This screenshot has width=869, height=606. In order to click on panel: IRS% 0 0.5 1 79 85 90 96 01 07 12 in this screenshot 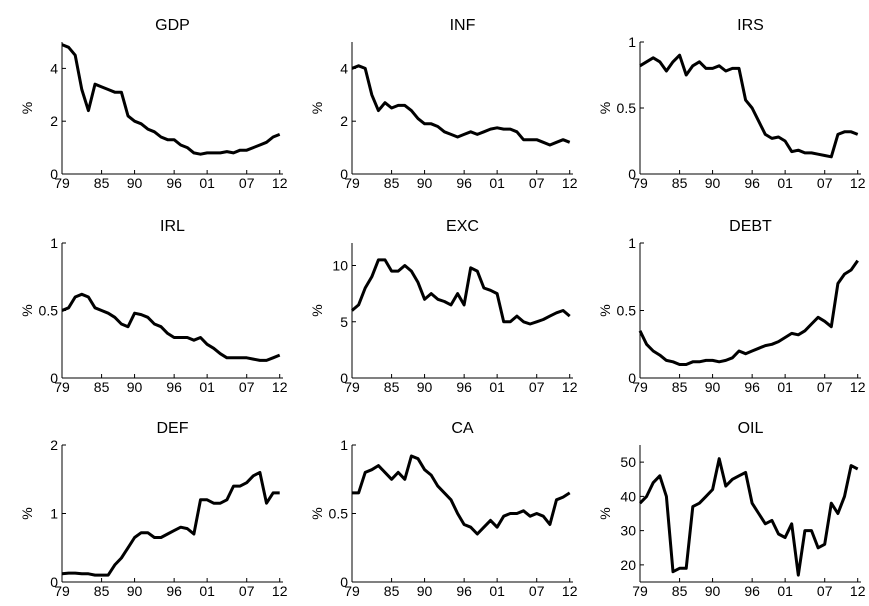, I will do `click(731, 104)`.